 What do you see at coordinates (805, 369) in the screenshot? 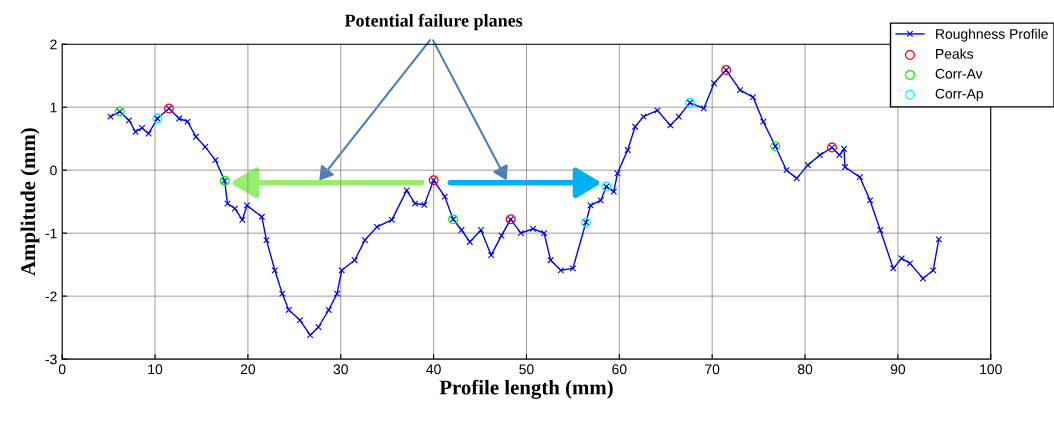
I see `x-tick-label: 80` at bounding box center [805, 369].